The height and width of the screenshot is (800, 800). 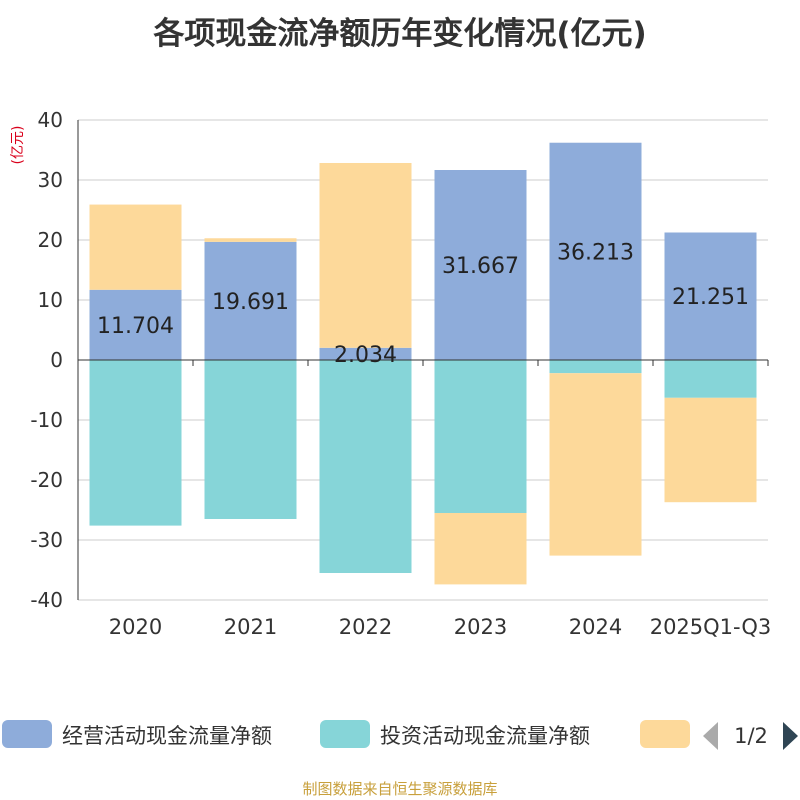 I want to click on chart-title: 各项现金流净额历年变化情况(亿元), so click(x=400, y=34).